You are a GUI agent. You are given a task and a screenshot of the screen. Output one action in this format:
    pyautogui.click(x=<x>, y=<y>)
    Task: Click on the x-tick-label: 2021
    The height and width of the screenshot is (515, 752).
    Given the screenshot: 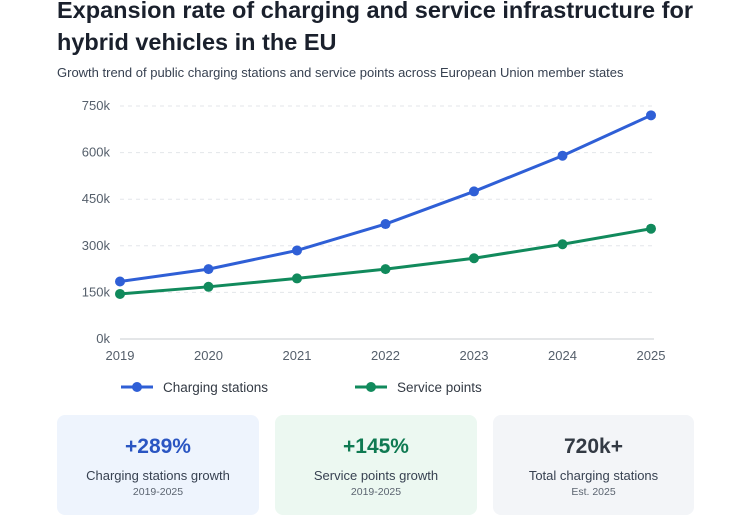 What is the action you would take?
    pyautogui.click(x=297, y=355)
    